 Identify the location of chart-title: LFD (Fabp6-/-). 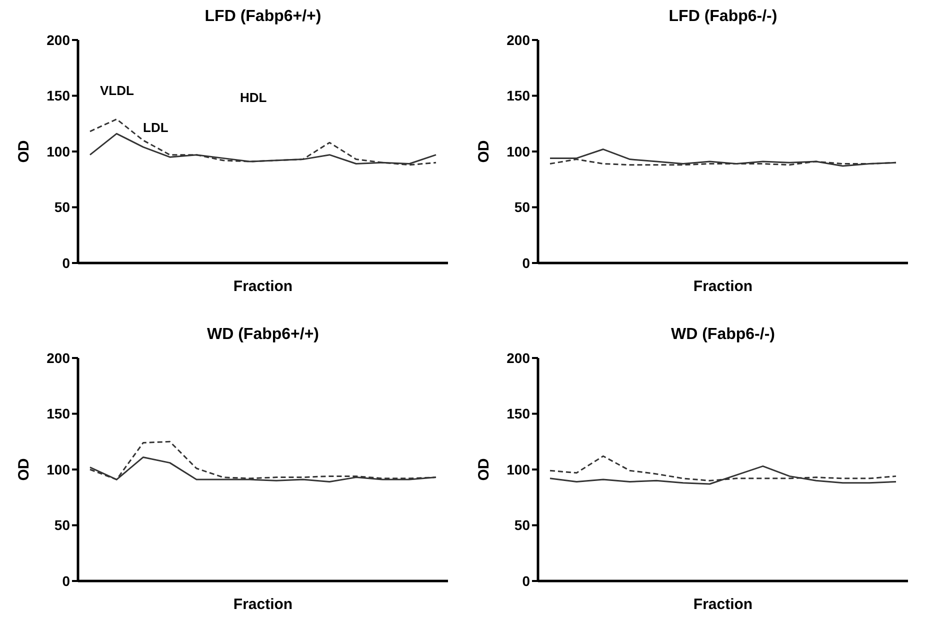
(723, 17).